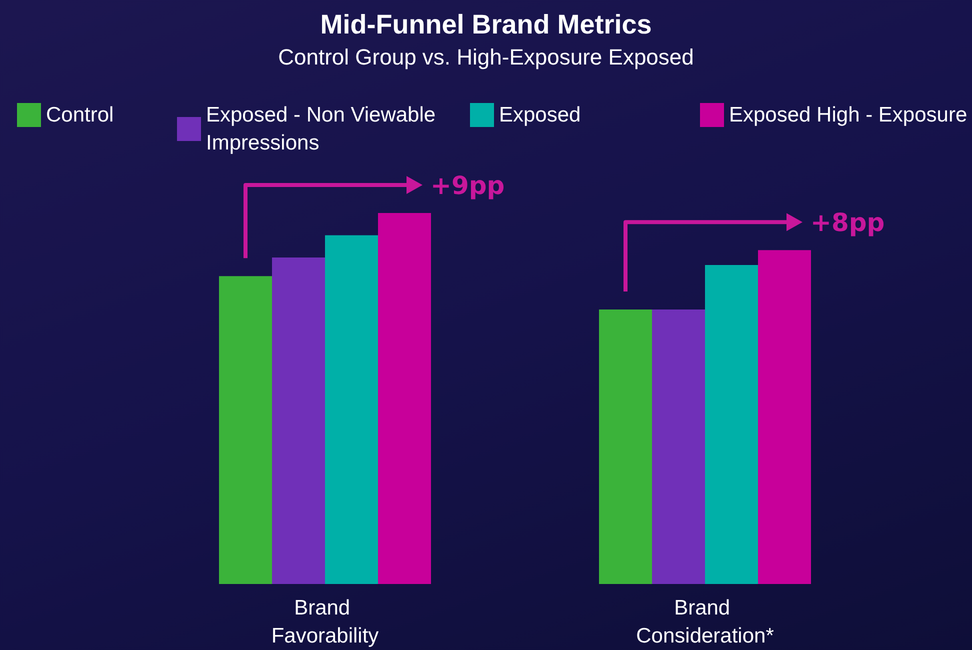 Image resolution: width=972 pixels, height=650 pixels. I want to click on x-tick-label: Brand Favorability, so click(325, 622).